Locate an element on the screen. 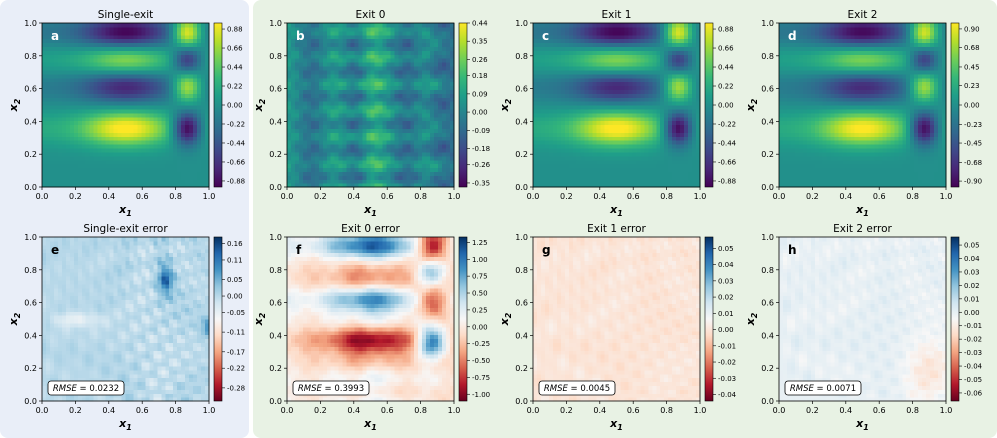  colorbar-tick-label: -0.26 is located at coordinates (481, 165).